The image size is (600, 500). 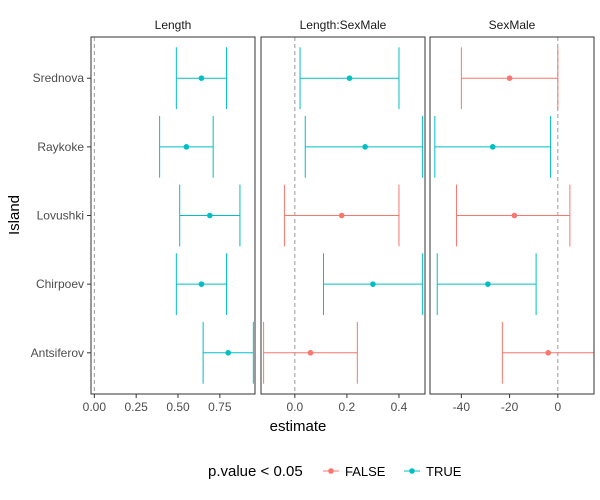 I want to click on x-tick-label: 0.50, so click(x=178, y=407).